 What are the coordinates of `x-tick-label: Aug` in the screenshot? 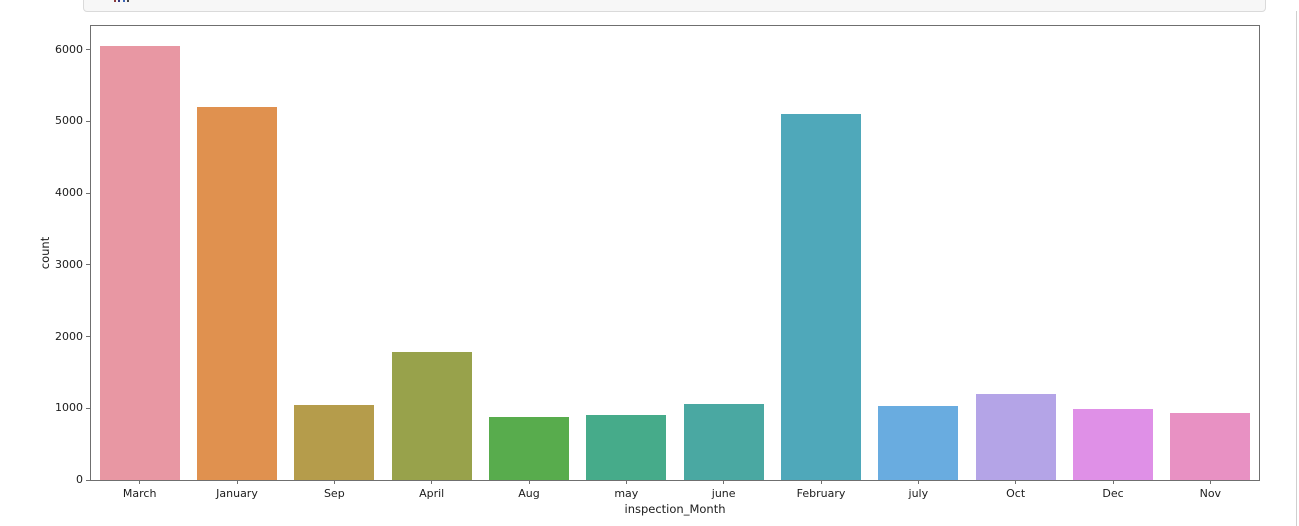 It's located at (529, 493).